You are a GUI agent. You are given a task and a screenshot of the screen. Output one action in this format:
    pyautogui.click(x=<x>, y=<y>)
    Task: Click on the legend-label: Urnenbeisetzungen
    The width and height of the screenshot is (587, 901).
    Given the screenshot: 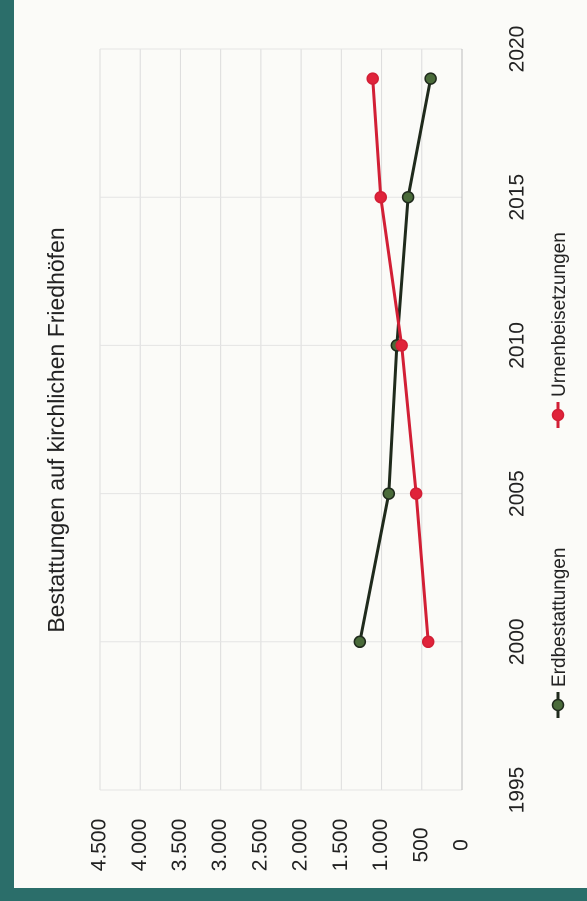 What is the action you would take?
    pyautogui.click(x=559, y=314)
    